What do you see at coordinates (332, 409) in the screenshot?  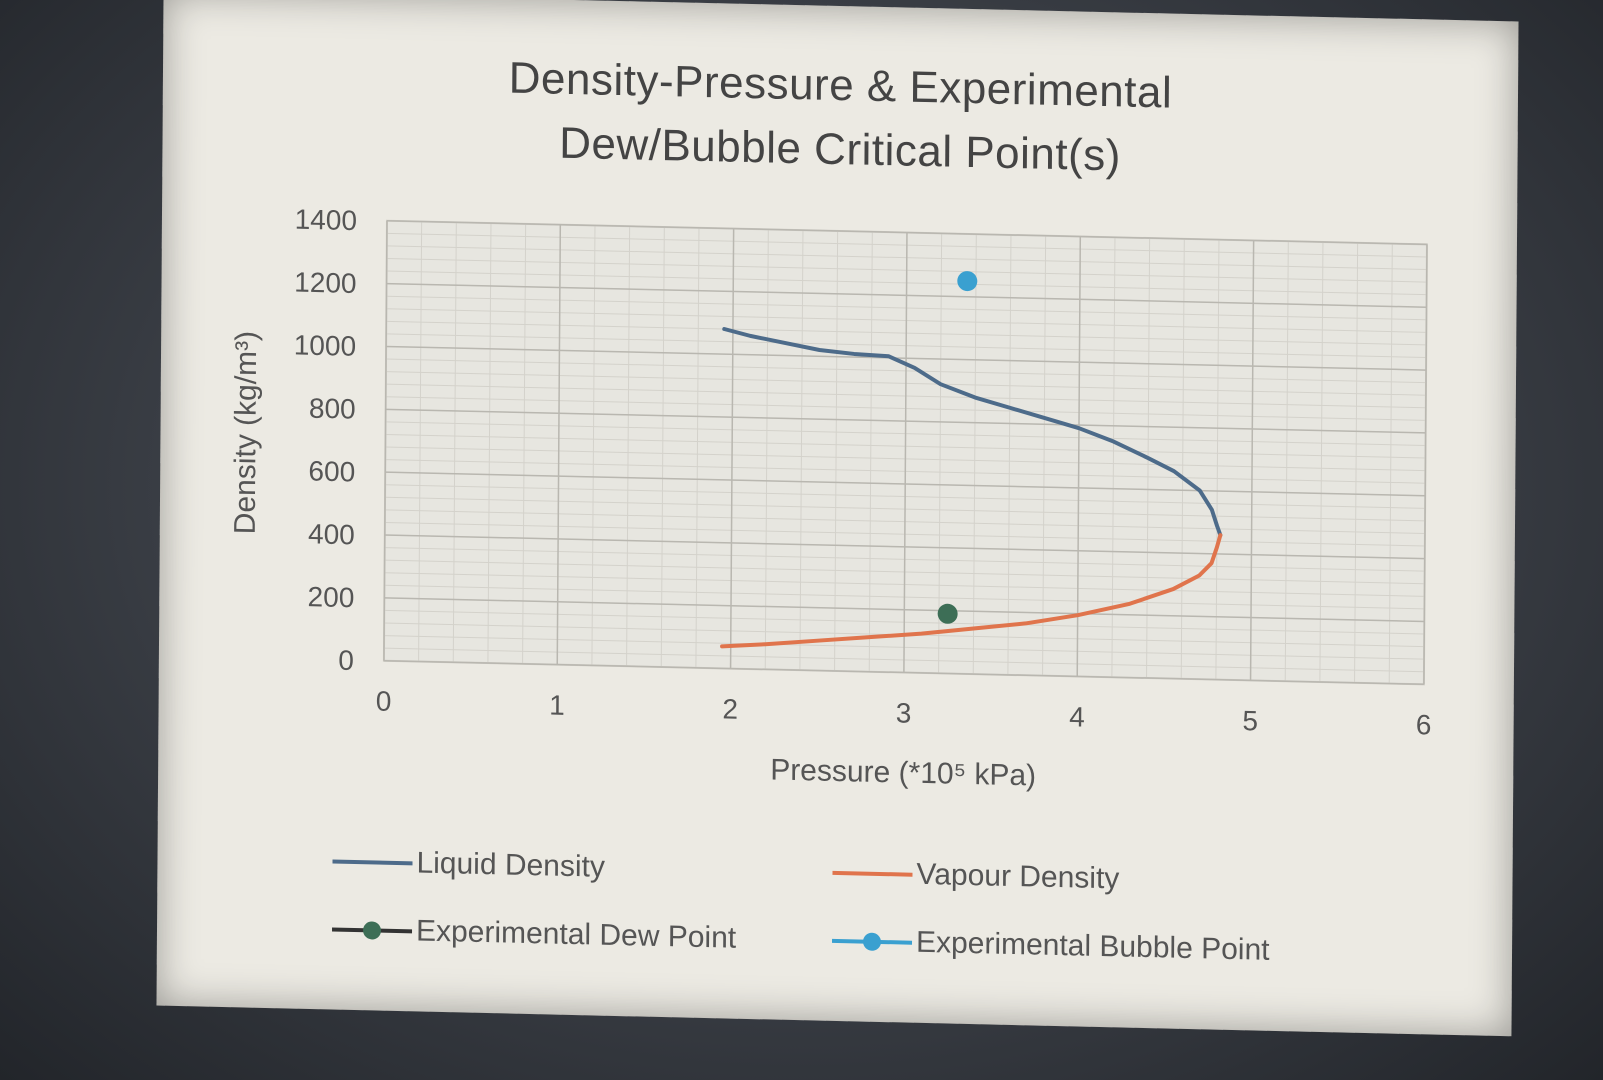 I see `y-tick-label: 800` at bounding box center [332, 409].